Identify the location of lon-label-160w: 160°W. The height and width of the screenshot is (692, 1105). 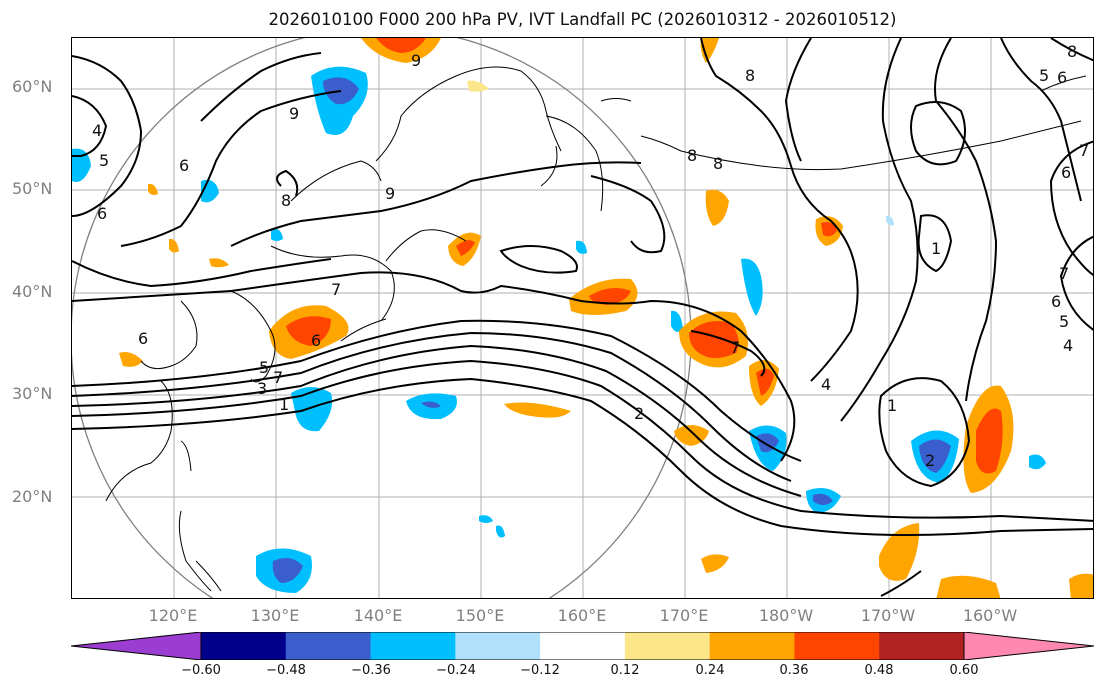
(990, 615).